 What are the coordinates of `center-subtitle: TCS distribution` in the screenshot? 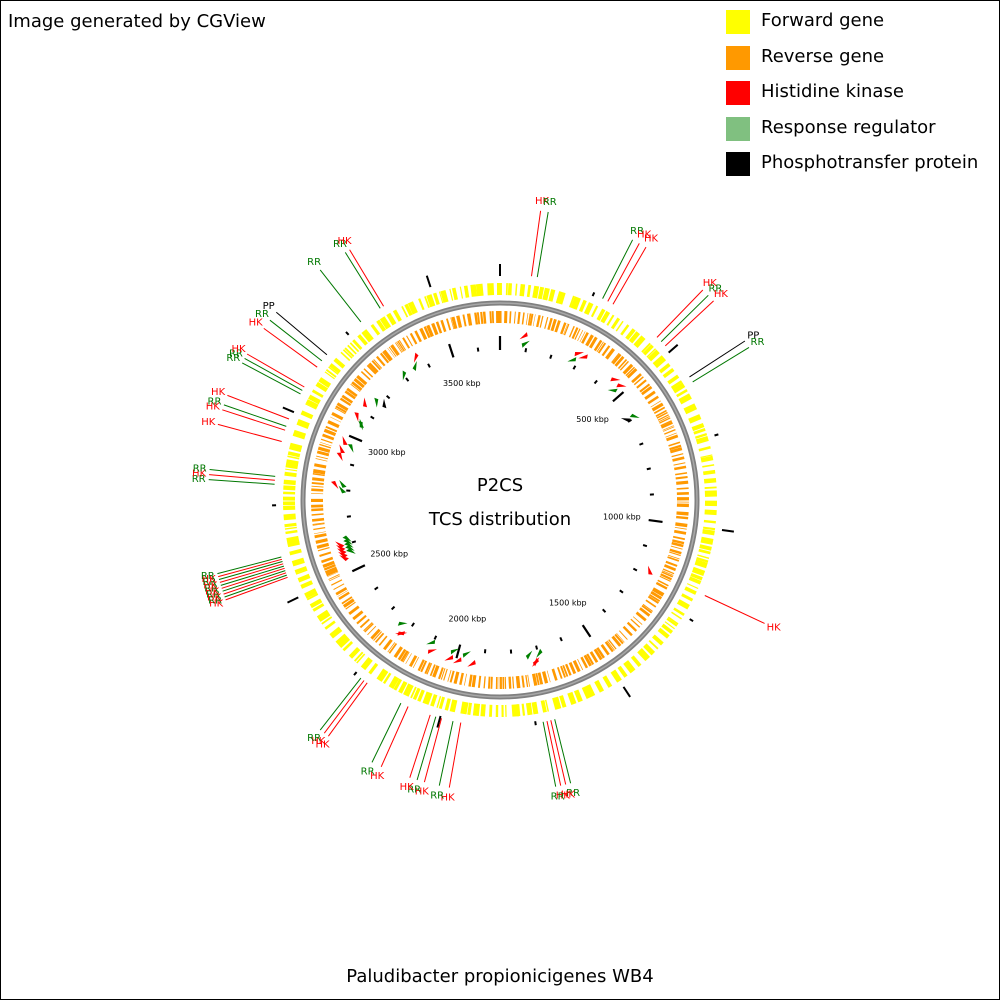 It's located at (499, 519).